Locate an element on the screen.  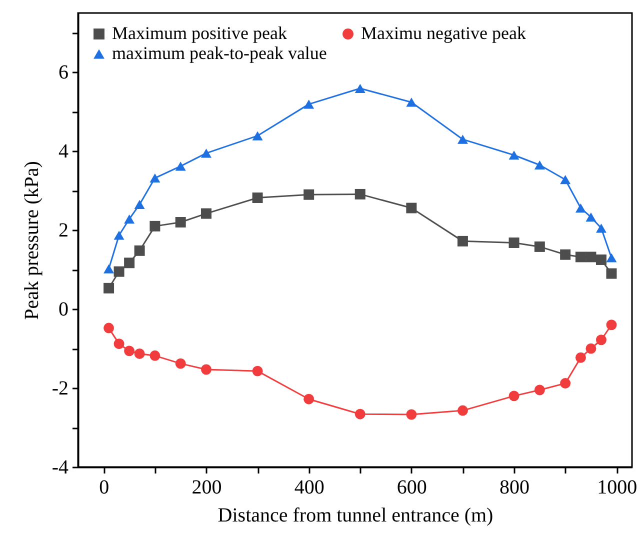
x-tick-label: 200 is located at coordinates (207, 487).